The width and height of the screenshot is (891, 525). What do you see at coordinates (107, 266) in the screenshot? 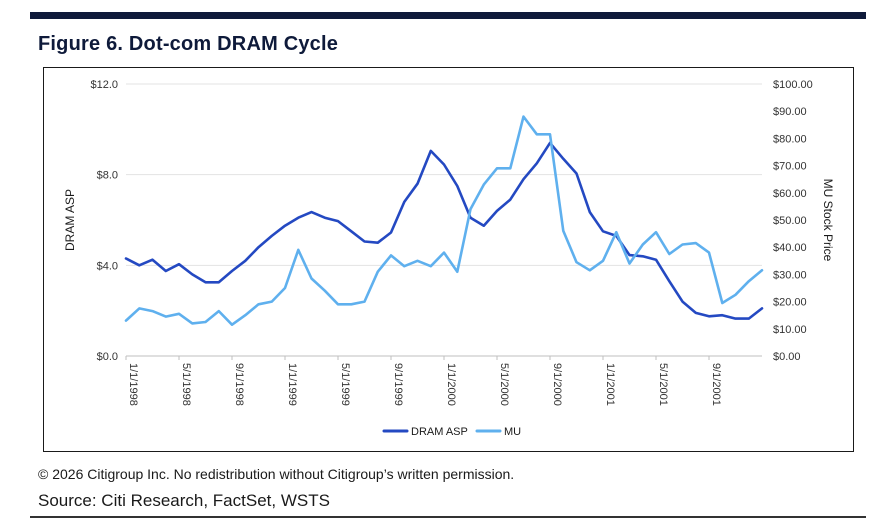
I see `y-tick-label-left: $4.0` at bounding box center [107, 266].